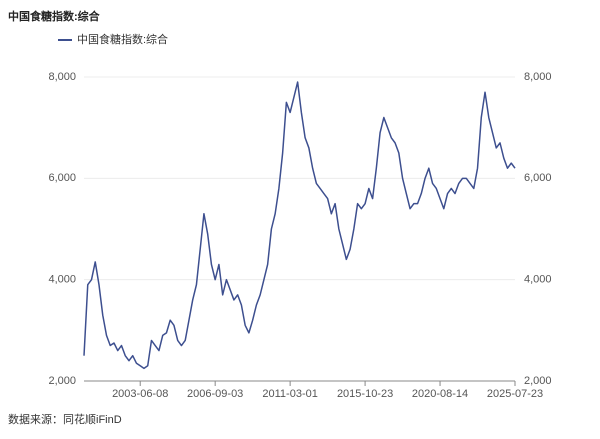 The image size is (600, 439). What do you see at coordinates (538, 77) in the screenshot?
I see `y2-tick-label: 8,000` at bounding box center [538, 77].